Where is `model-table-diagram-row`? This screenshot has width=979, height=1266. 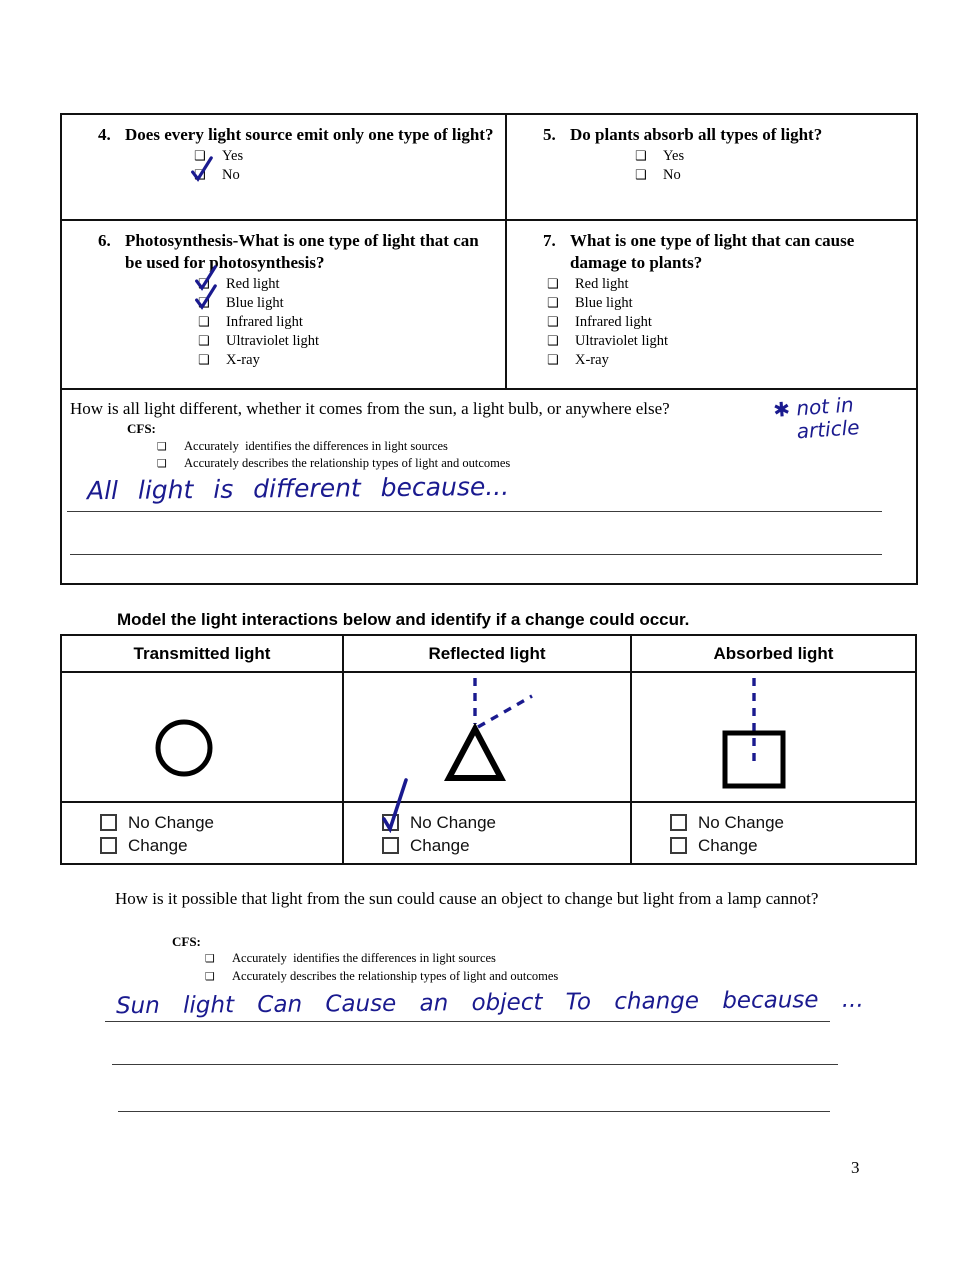
model-table-diagram-row is located at coordinates (488, 738).